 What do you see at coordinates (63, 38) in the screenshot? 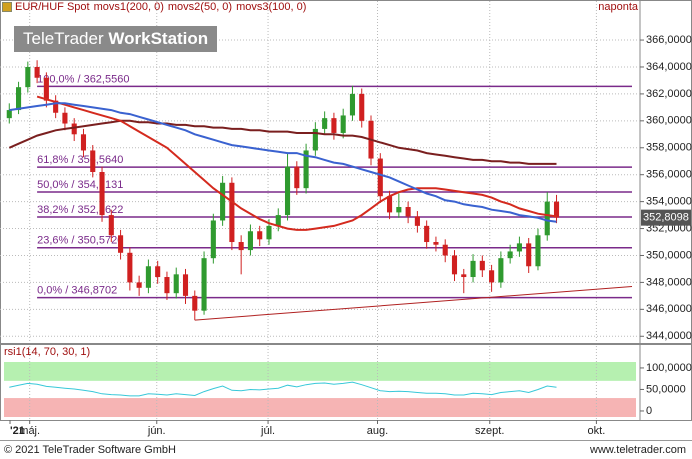
I see `brand: TeleTrader` at bounding box center [63, 38].